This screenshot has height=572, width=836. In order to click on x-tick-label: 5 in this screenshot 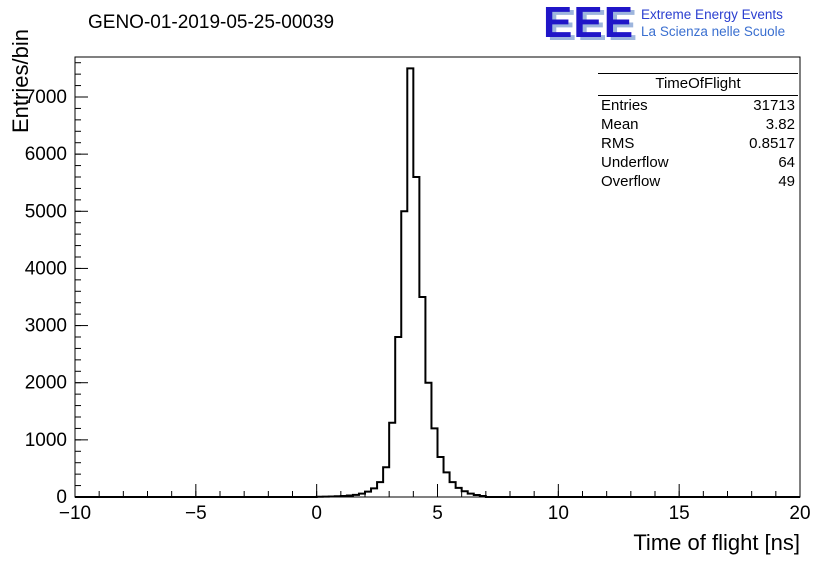, I will do `click(437, 513)`.